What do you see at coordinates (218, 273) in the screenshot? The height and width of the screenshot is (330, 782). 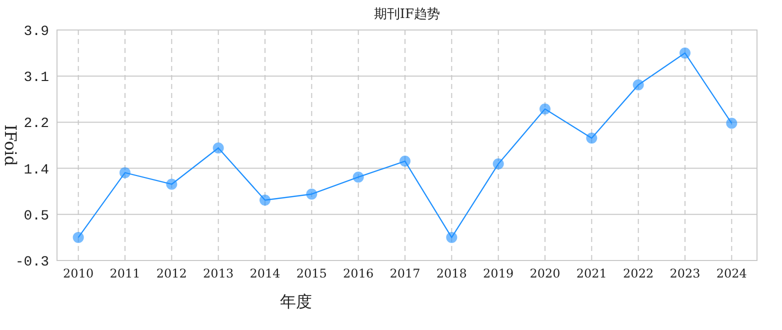 I see `x-tick-label: 2013` at bounding box center [218, 273].